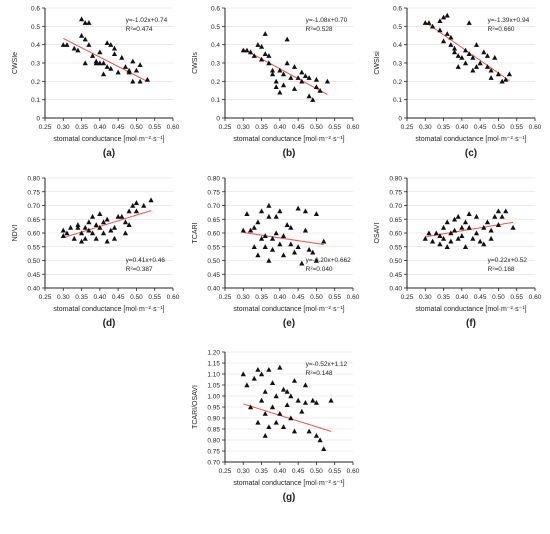  I want to click on y-tick-label: 1.00, so click(213, 397).